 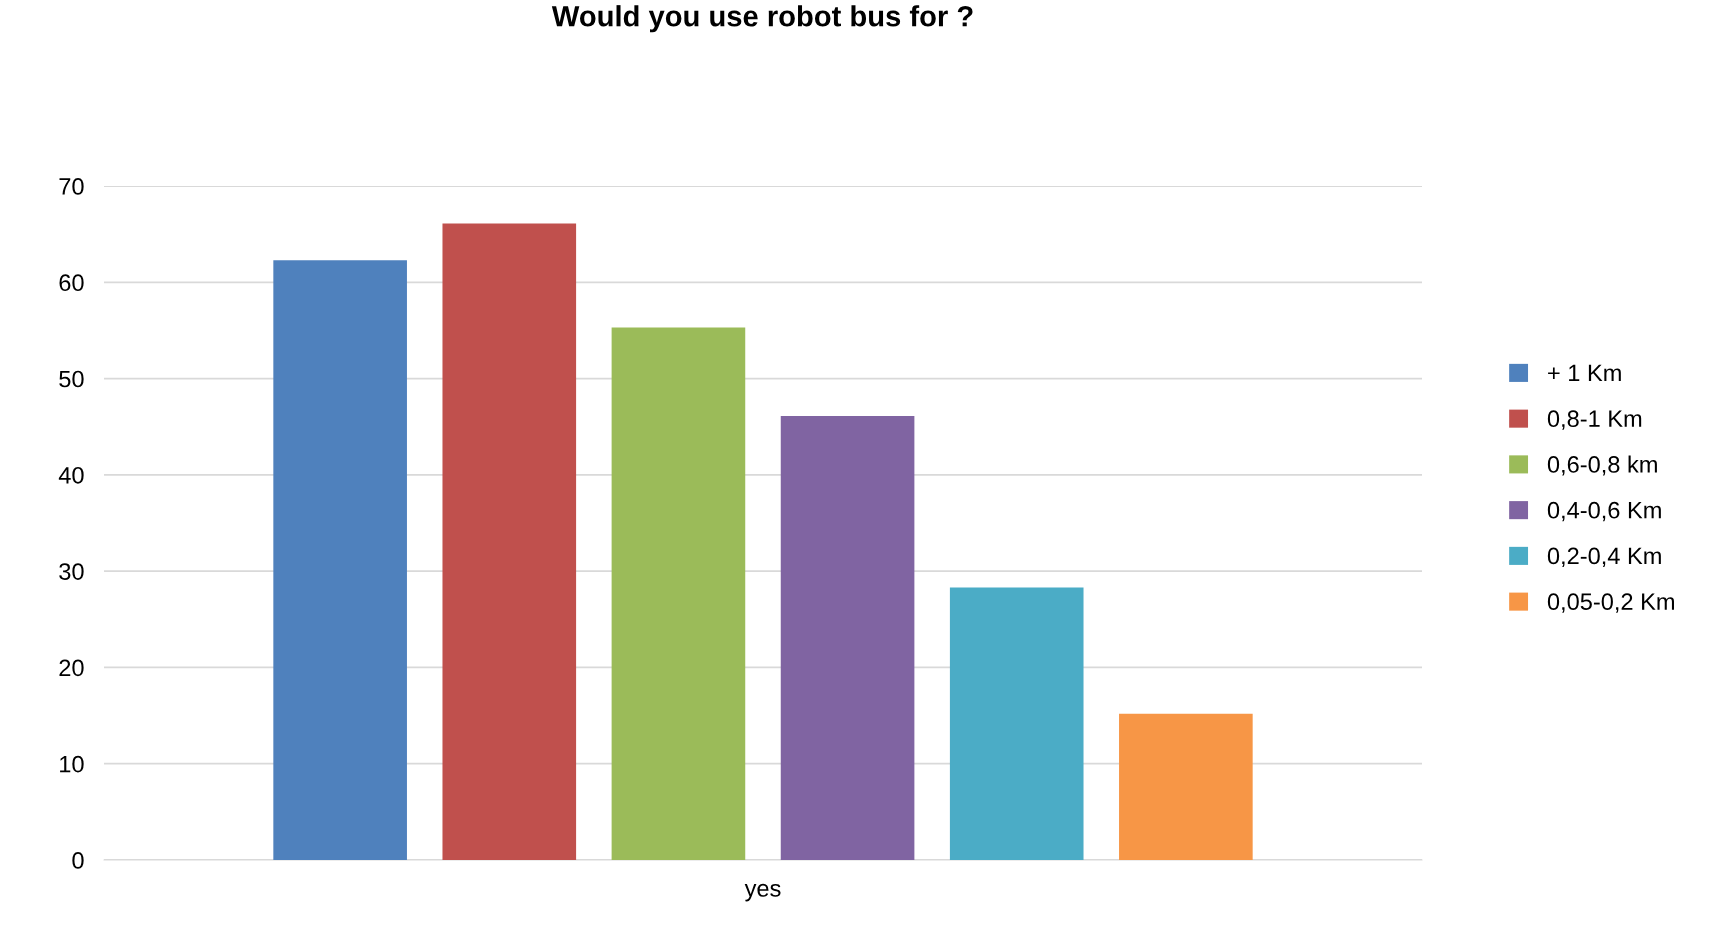 I want to click on legend-label: 0,6-0,8 km, so click(x=1602, y=465).